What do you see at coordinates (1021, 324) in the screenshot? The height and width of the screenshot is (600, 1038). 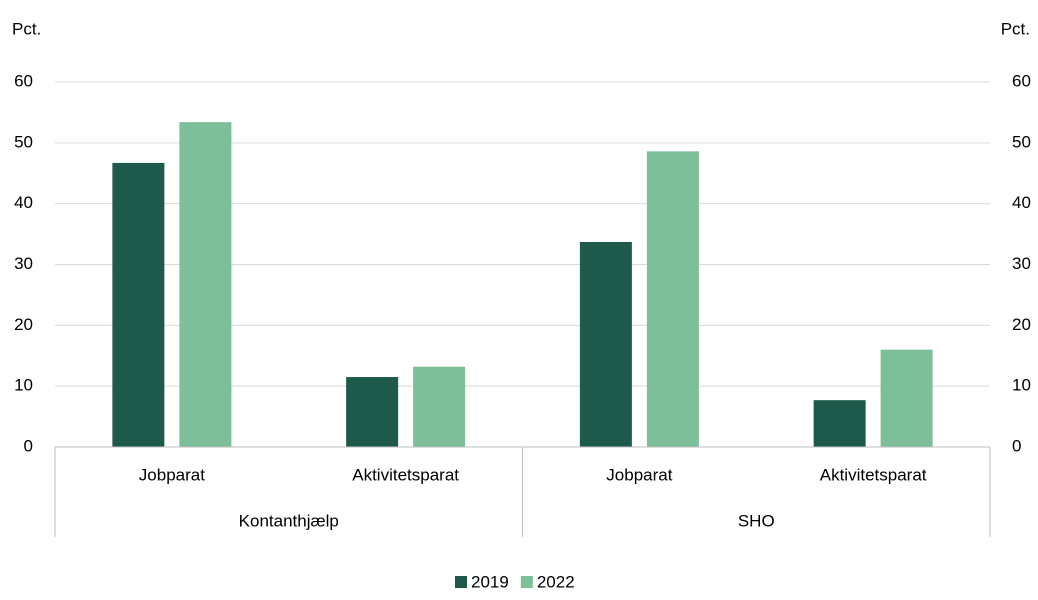 I see `y2-tick-label: 20` at bounding box center [1021, 324].